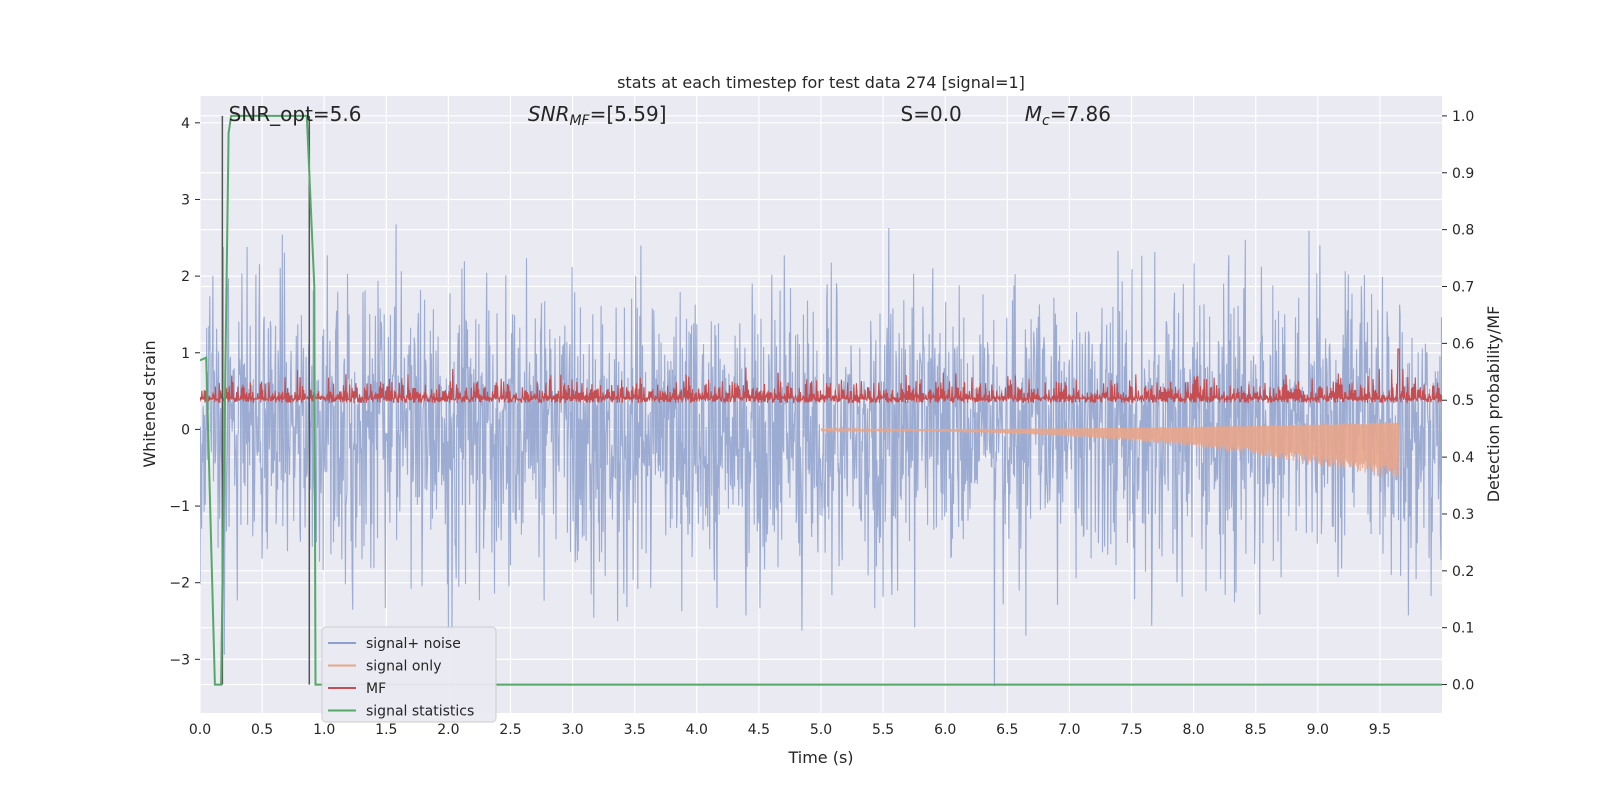 The width and height of the screenshot is (1600, 800). What do you see at coordinates (185, 430) in the screenshot?
I see `y-tick-label-left: 0` at bounding box center [185, 430].